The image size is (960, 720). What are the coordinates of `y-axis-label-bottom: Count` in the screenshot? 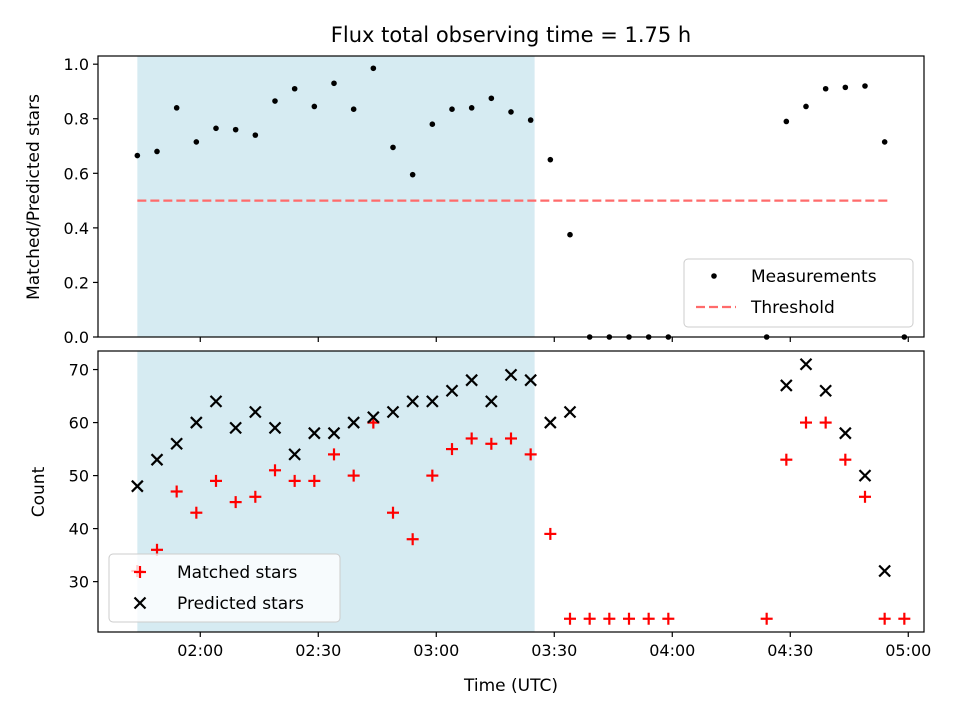 It's located at (39, 491).